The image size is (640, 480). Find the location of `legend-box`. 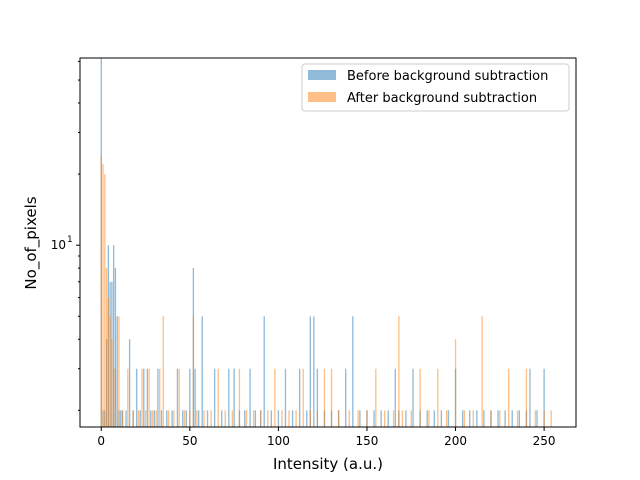

legend-box is located at coordinates (435, 87).